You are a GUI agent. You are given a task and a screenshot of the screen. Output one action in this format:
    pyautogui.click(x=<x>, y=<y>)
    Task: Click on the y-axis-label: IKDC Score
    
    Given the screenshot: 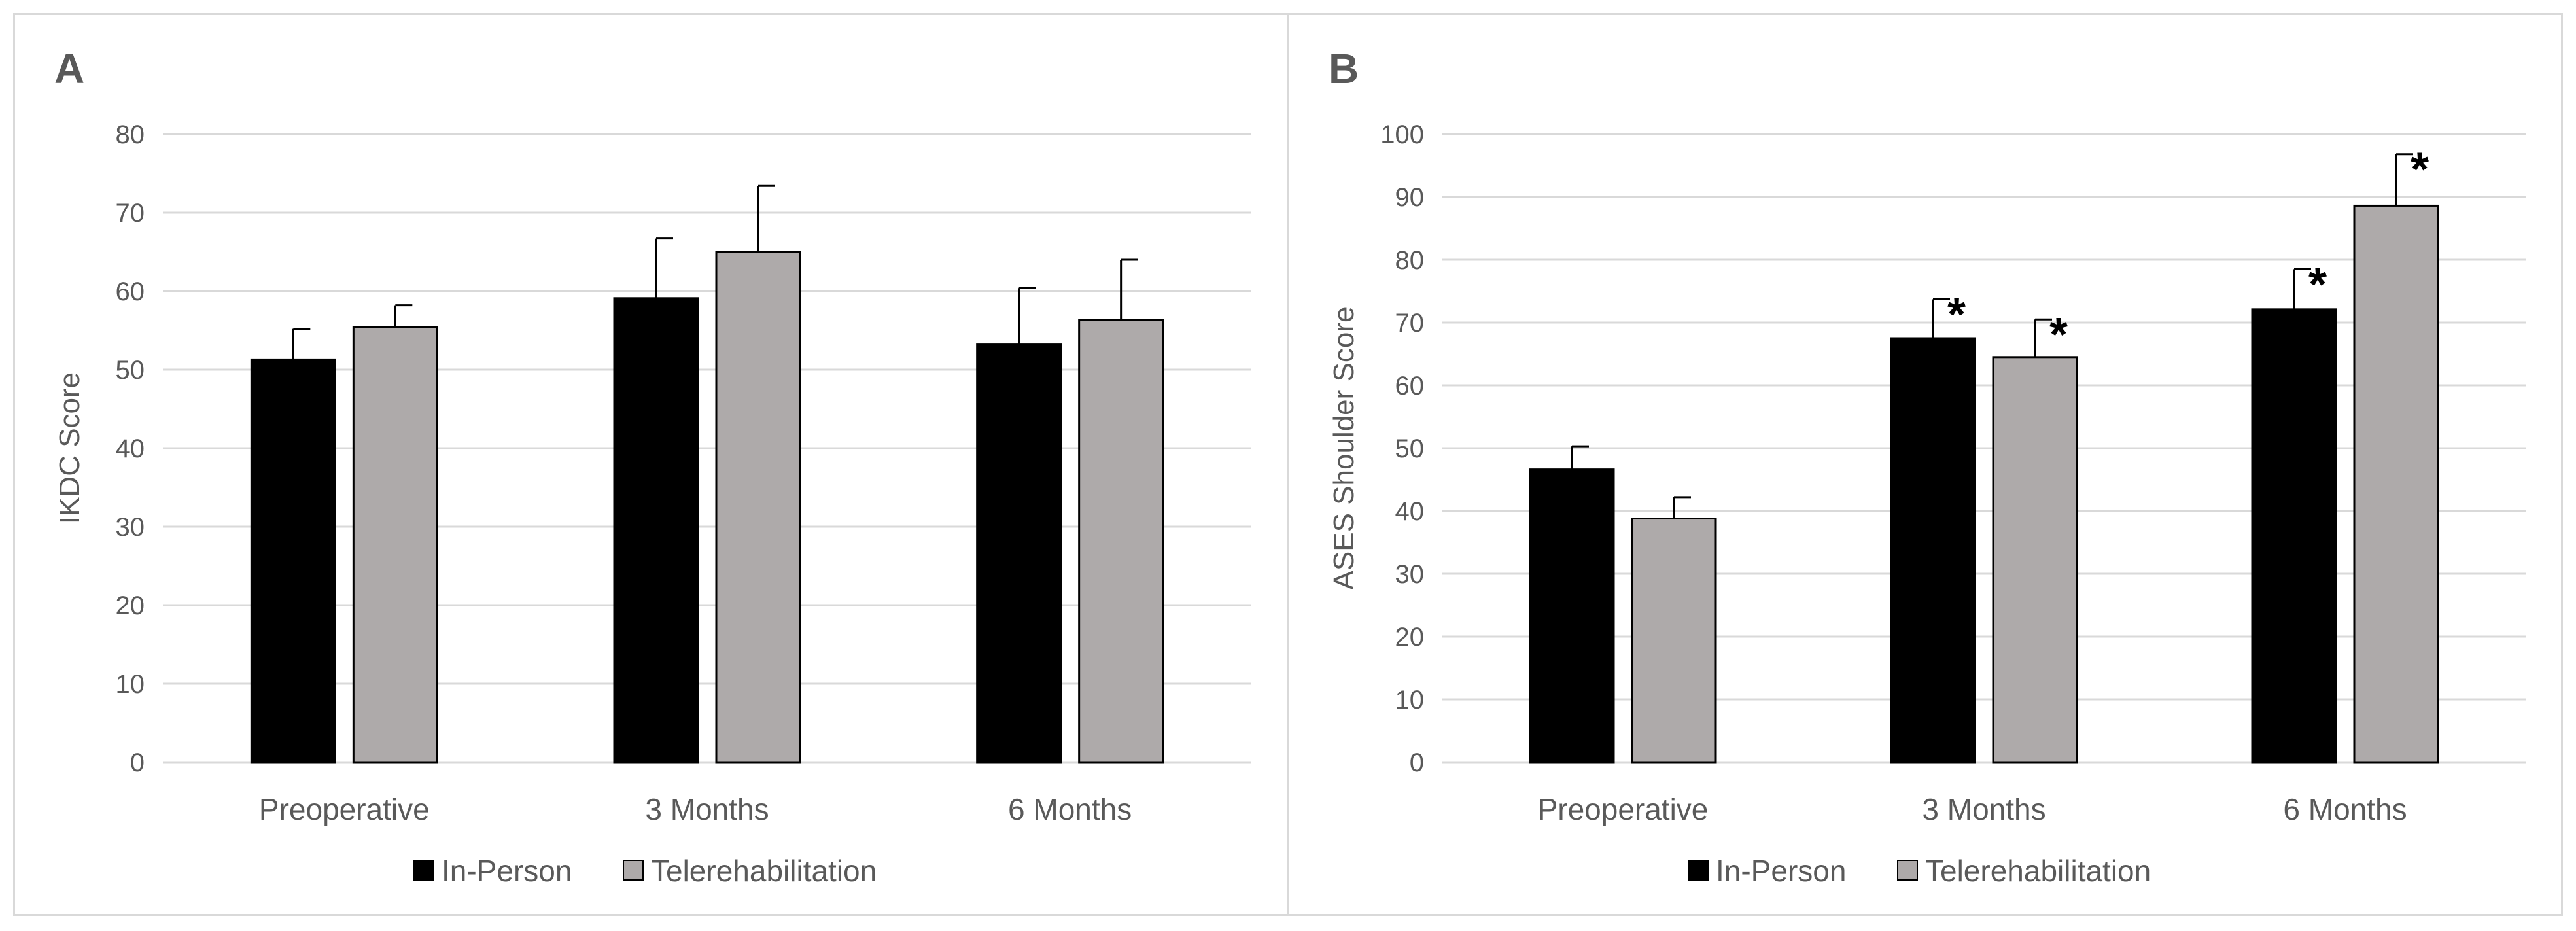 What is the action you would take?
    pyautogui.click(x=70, y=448)
    